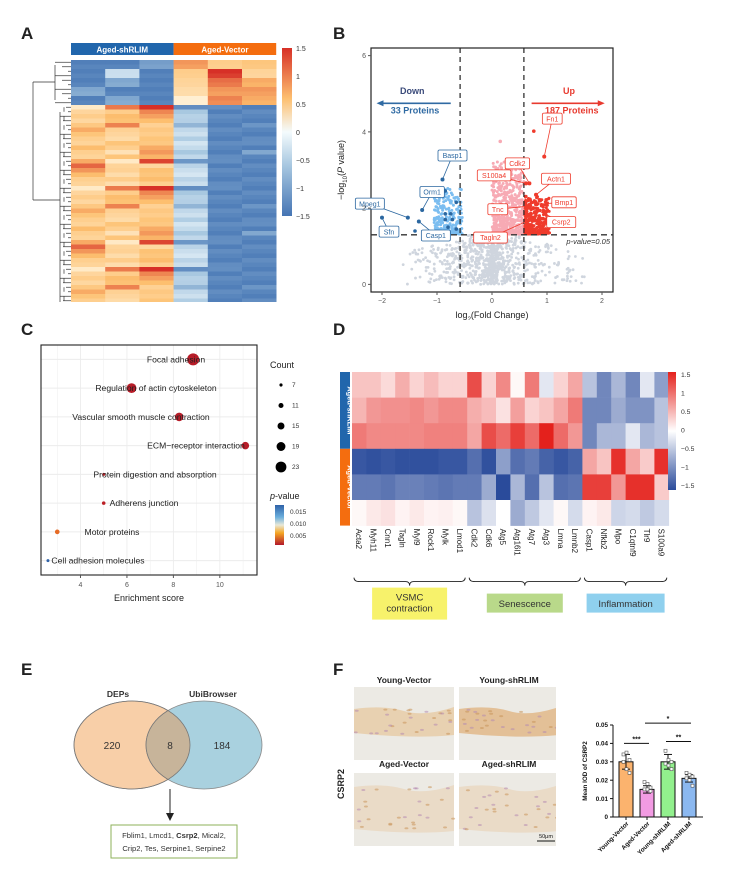 This screenshot has width=733, height=877. Describe the element at coordinates (442, 179) in the screenshot. I see `point-labeled` at that location.